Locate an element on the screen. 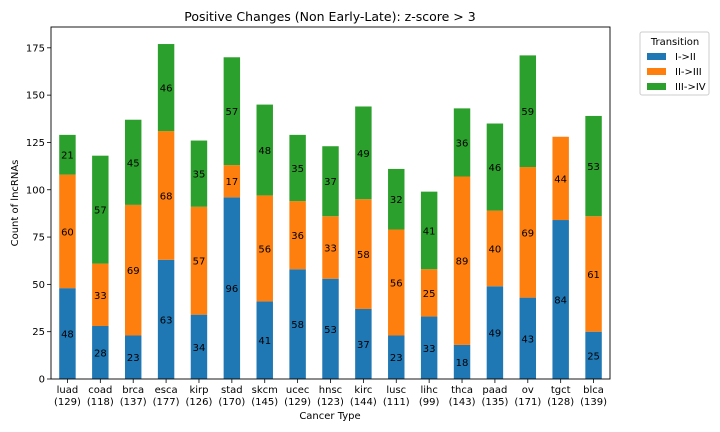 The width and height of the screenshot is (720, 432). data-label-brca-series-2: 45 is located at coordinates (133, 163).